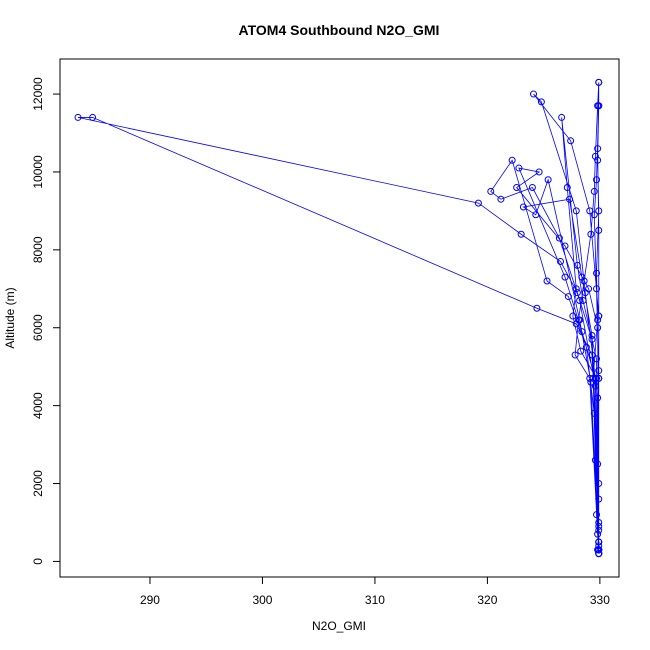 This screenshot has height=650, width=650. What do you see at coordinates (262, 600) in the screenshot?
I see `x-tick-label: 300` at bounding box center [262, 600].